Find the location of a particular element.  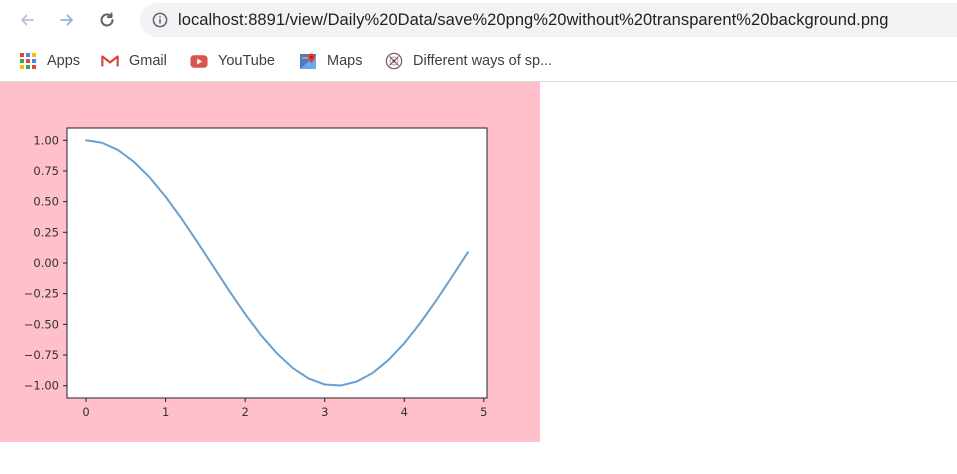

maps-icon is located at coordinates (308, 61).